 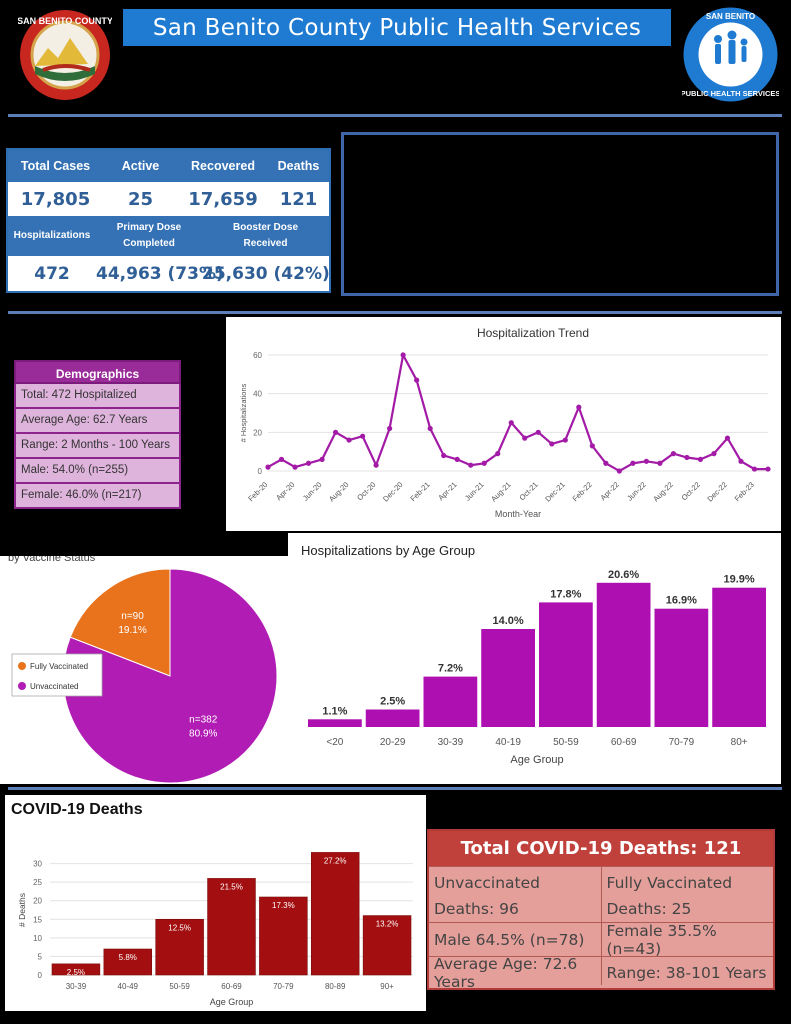 What do you see at coordinates (37, 864) in the screenshot?
I see `y-tick-label: 30` at bounding box center [37, 864].